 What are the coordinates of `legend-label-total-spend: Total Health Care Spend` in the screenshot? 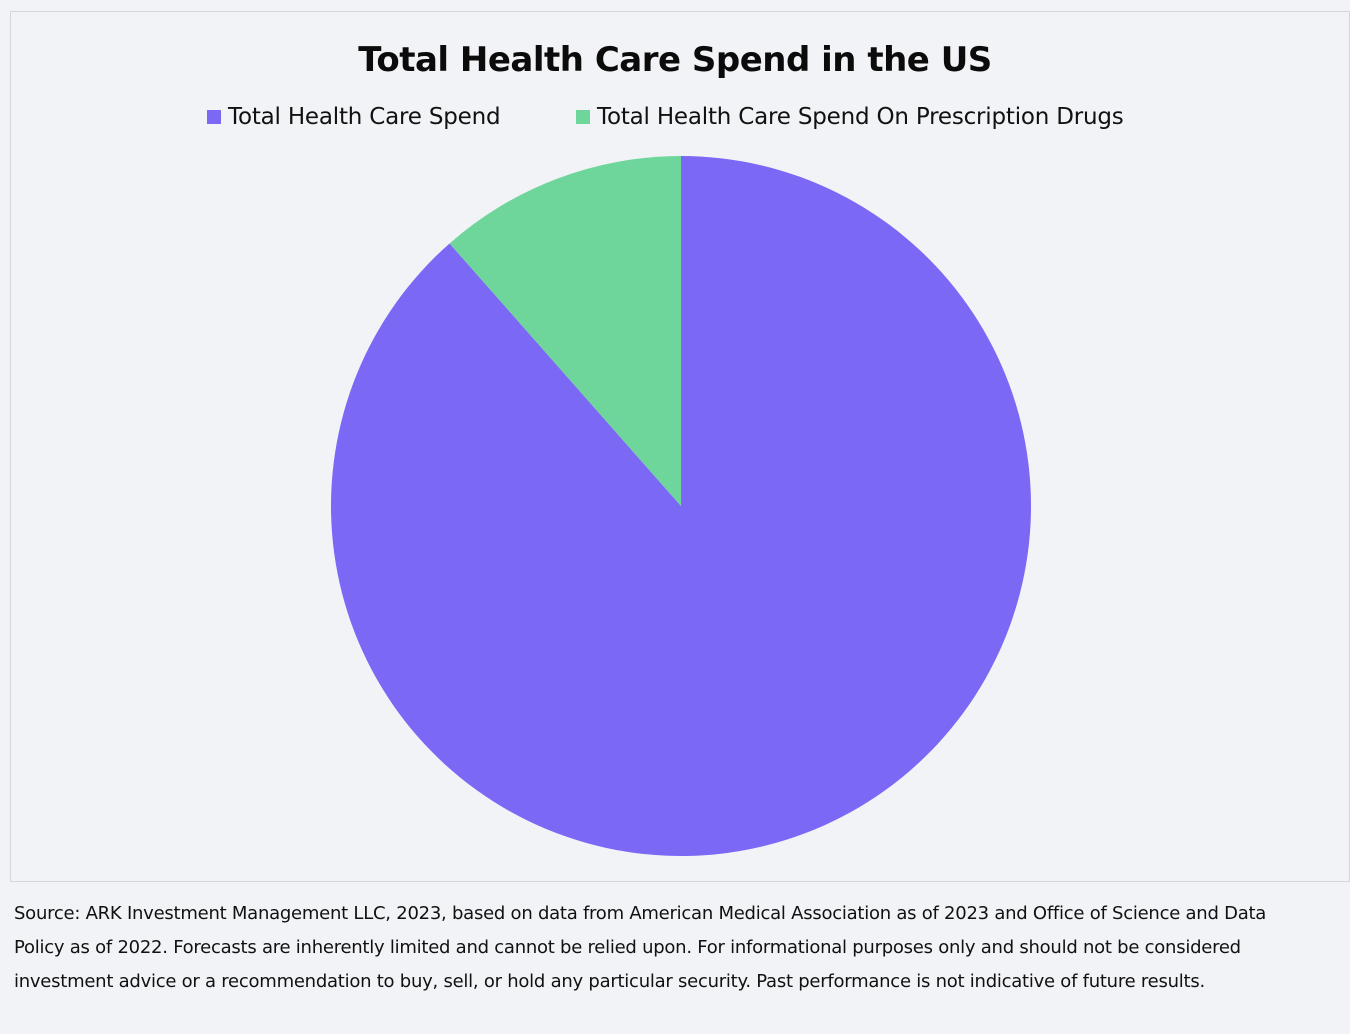 It's located at (364, 117).